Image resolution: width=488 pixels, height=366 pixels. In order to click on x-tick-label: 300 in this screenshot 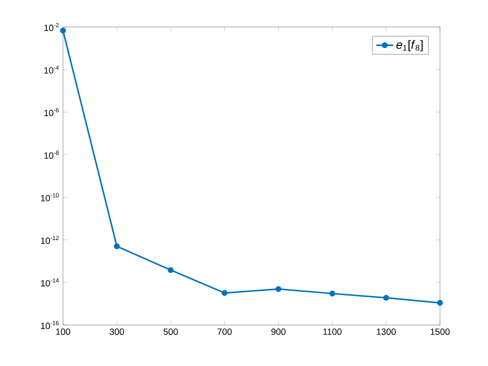, I will do `click(117, 331)`.